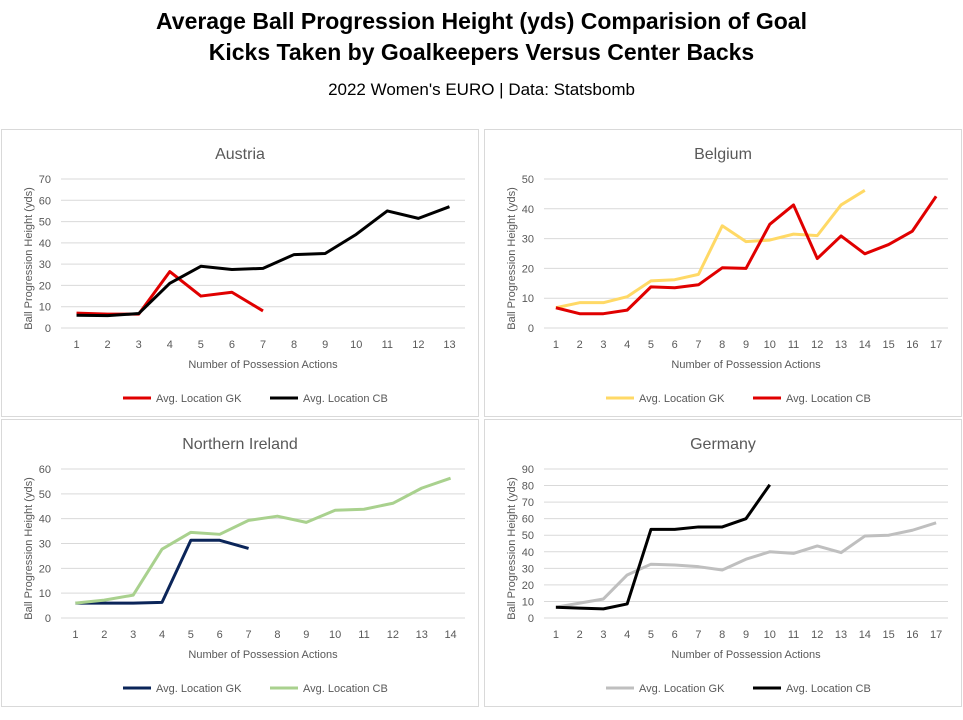 This screenshot has height=720, width=963. What do you see at coordinates (240, 444) in the screenshot?
I see `chart-title: Northern Ireland` at bounding box center [240, 444].